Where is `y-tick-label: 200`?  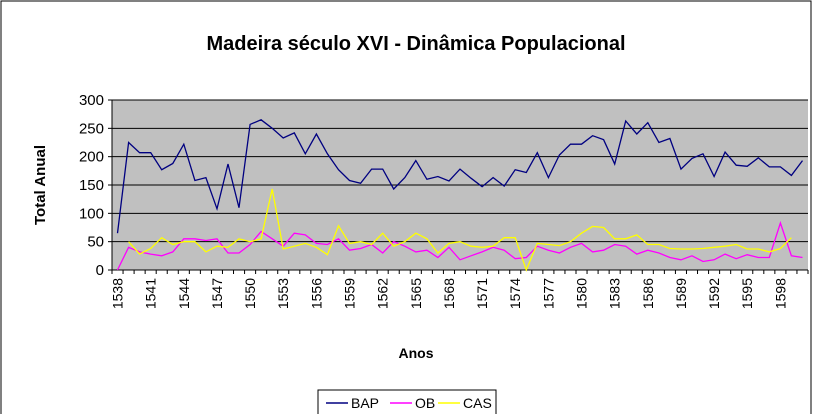
y-tick-label: 200 is located at coordinates (91, 157).